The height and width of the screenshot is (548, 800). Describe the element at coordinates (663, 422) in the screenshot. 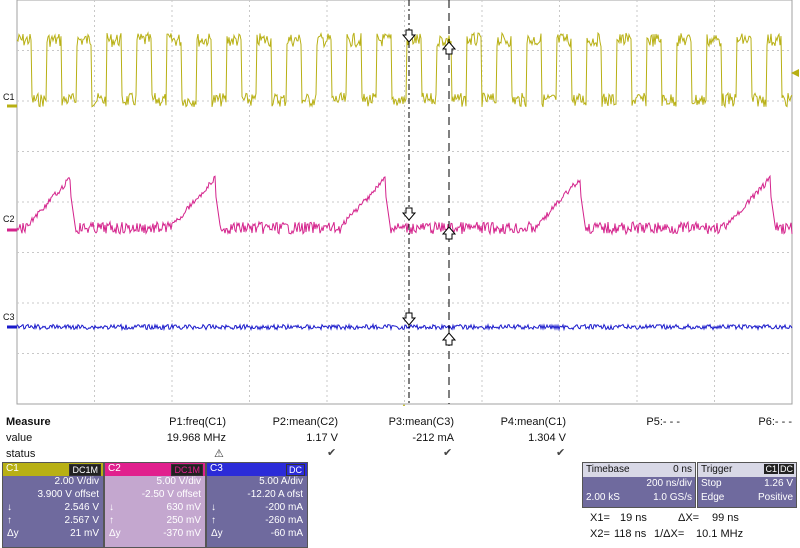

I see `p5-name: P5:- - -` at that location.